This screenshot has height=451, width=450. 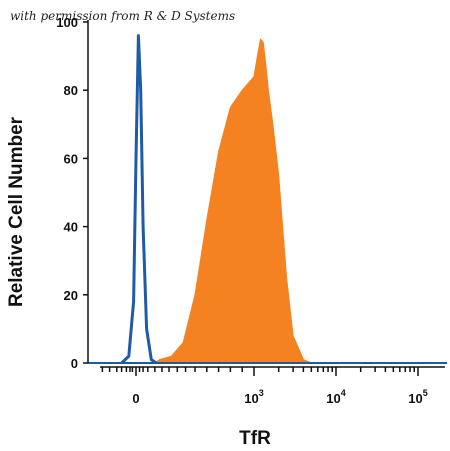 I want to click on y-tick-label: 20, so click(x=71, y=295).